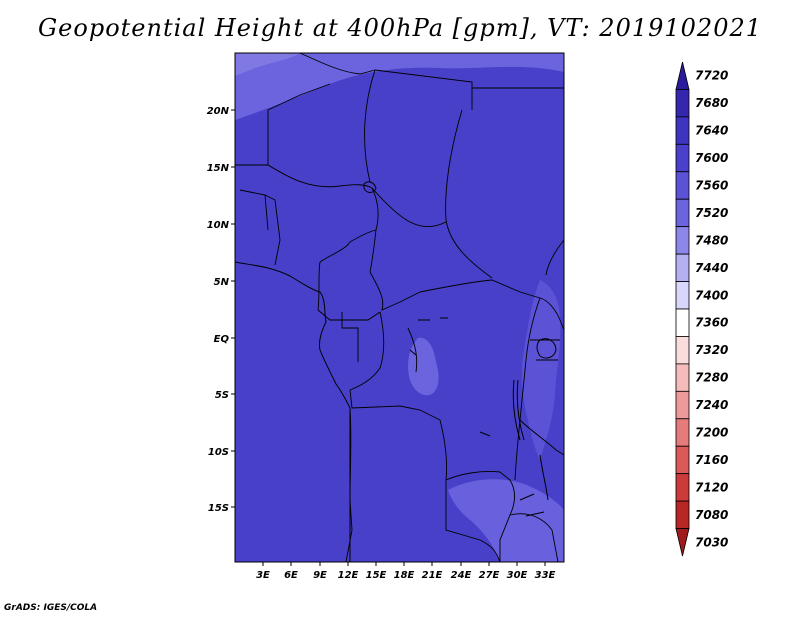  I want to click on field-region-north, so click(399, 86).